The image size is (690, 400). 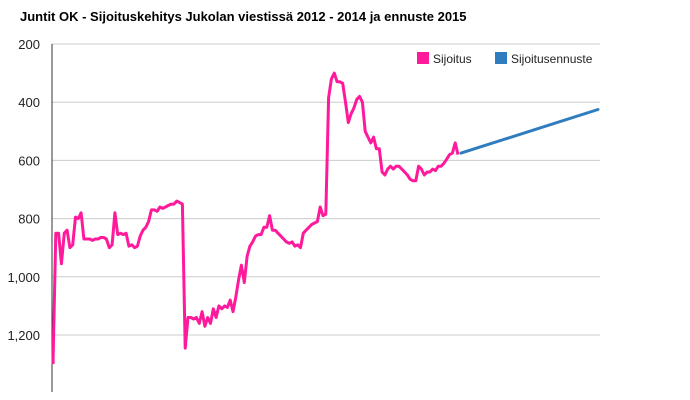 I want to click on y-tick-label: 1,200, so click(x=23, y=335).